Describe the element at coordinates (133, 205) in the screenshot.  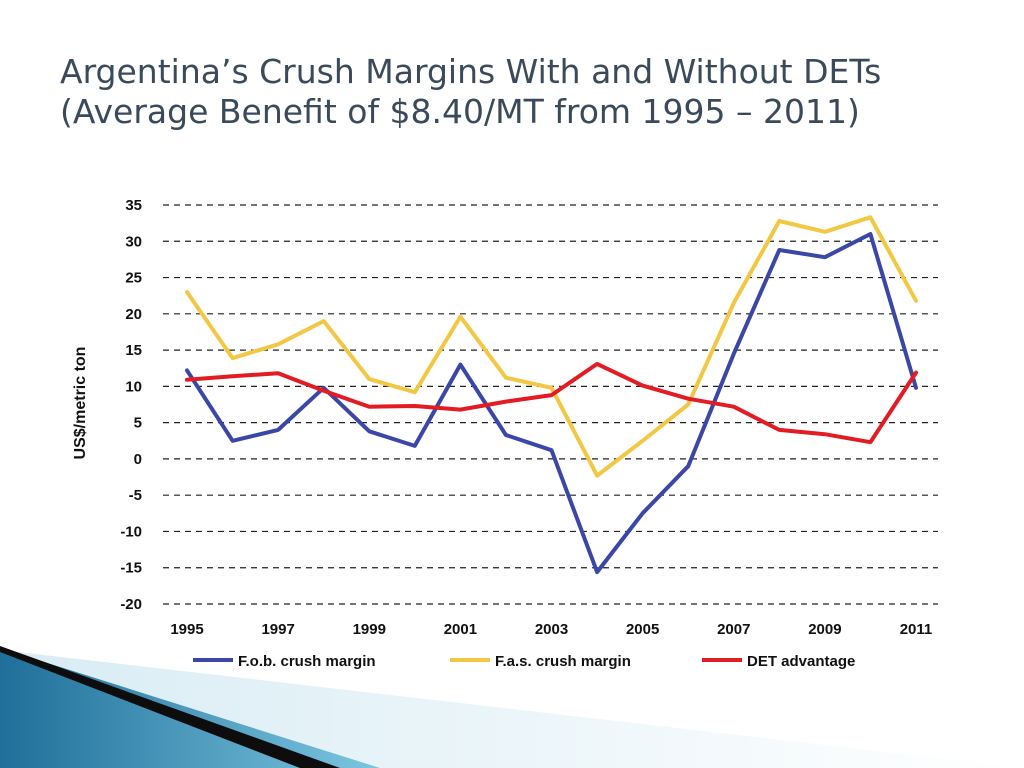
I see `y-tick-label: 35` at that location.